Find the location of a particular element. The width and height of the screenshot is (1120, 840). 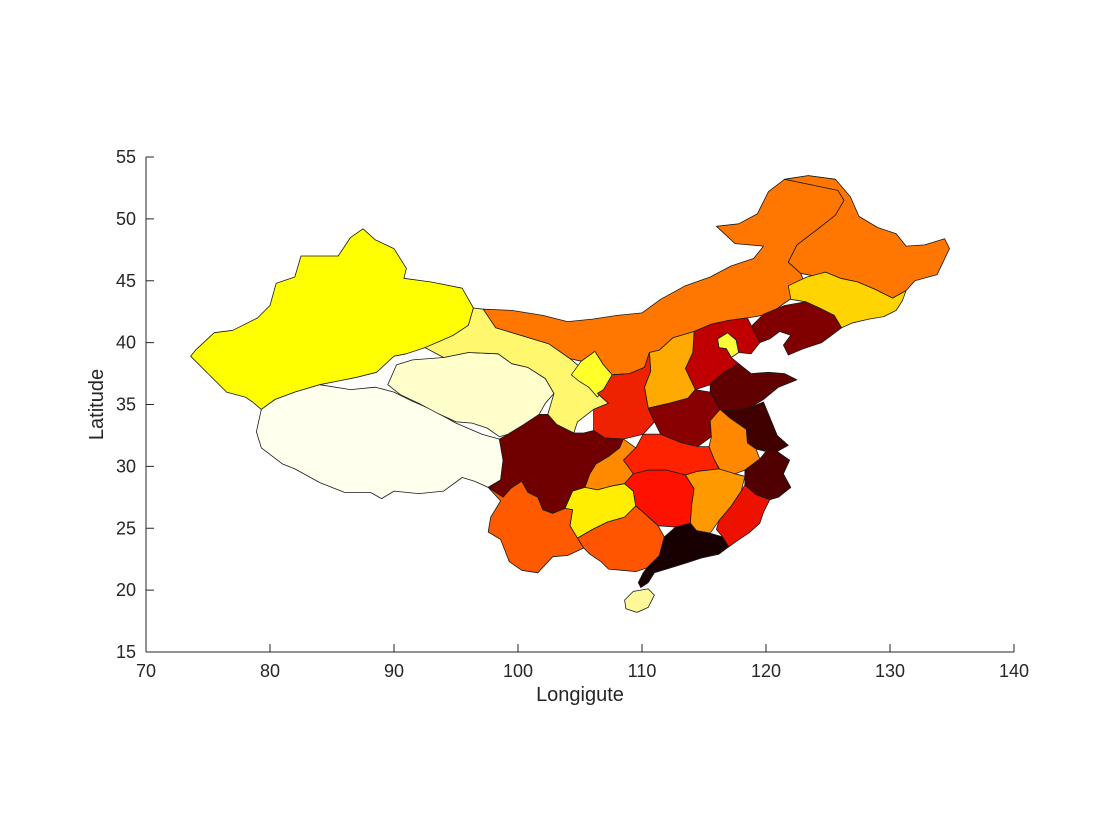

x-axis-label: Longigute is located at coordinates (580, 695).